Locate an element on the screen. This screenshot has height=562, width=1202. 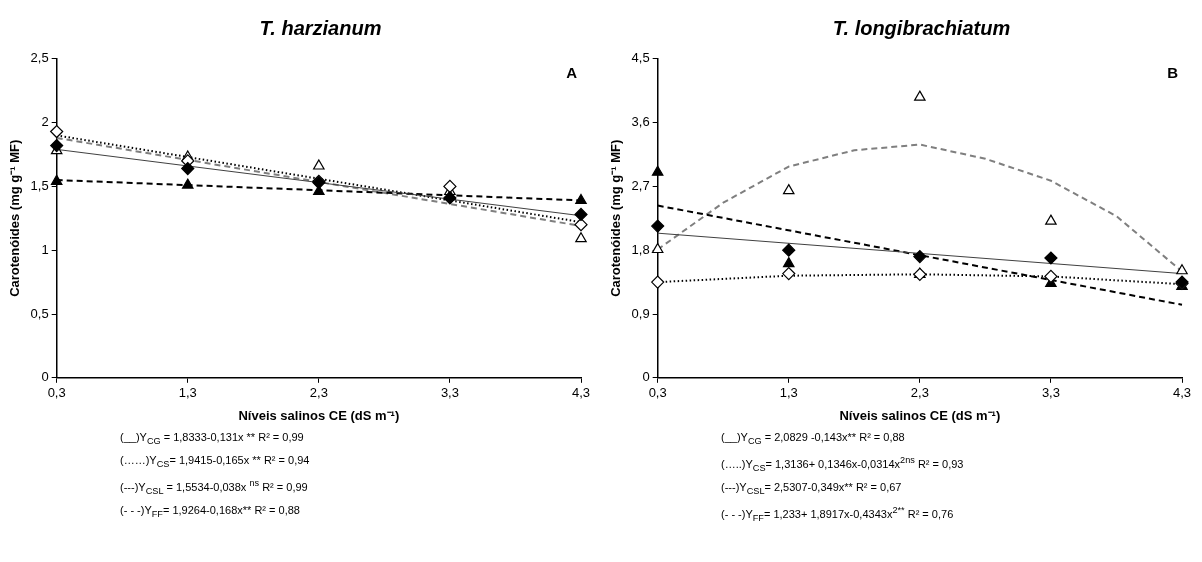
y-tick-label: 1,5 is located at coordinates (39, 185).